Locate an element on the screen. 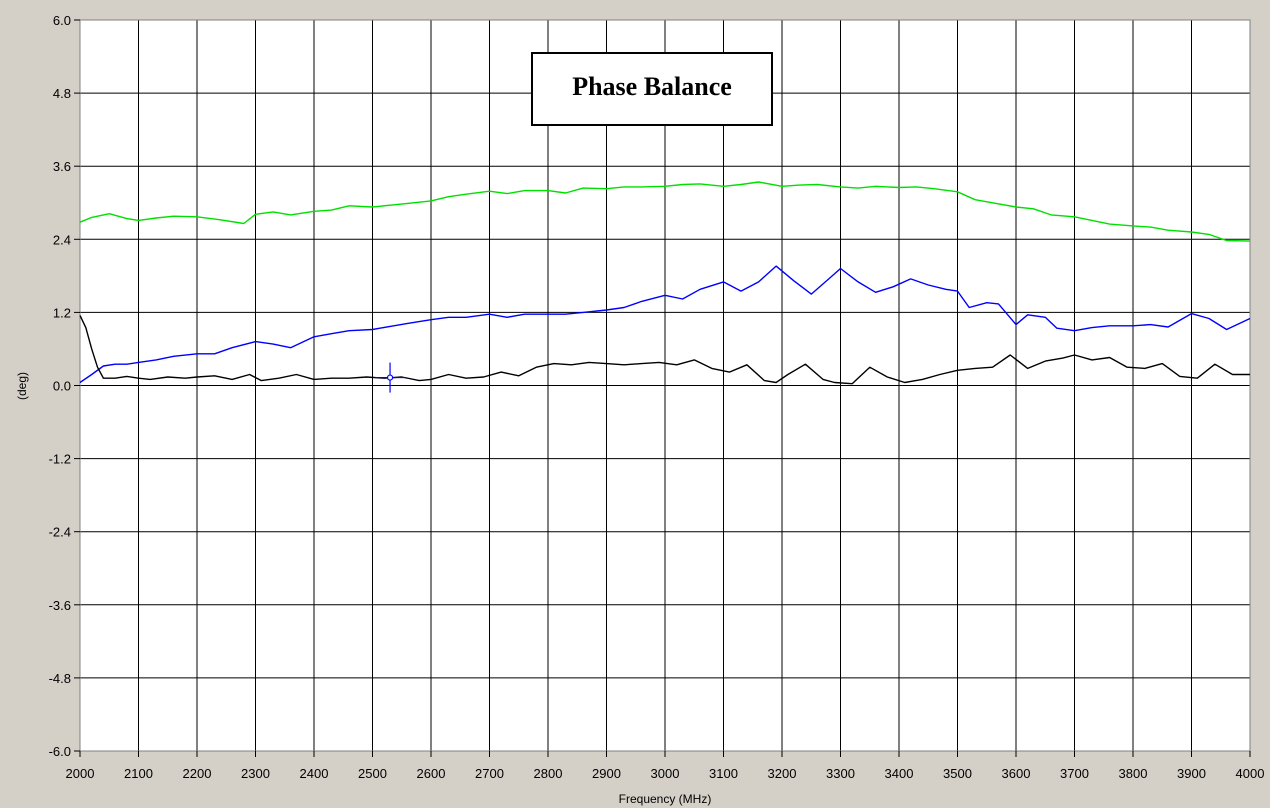  x-tick-label: 3700 is located at coordinates (1074, 773).